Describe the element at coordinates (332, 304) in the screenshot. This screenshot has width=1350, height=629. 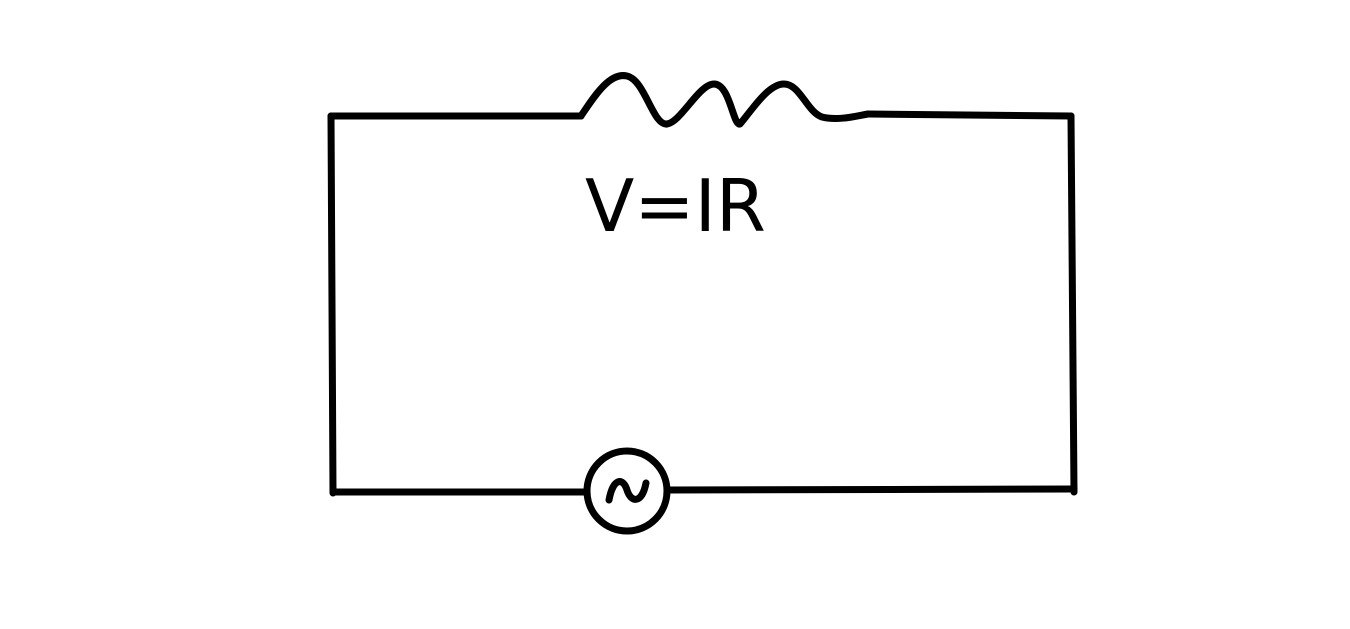
I see `wire-left` at that location.